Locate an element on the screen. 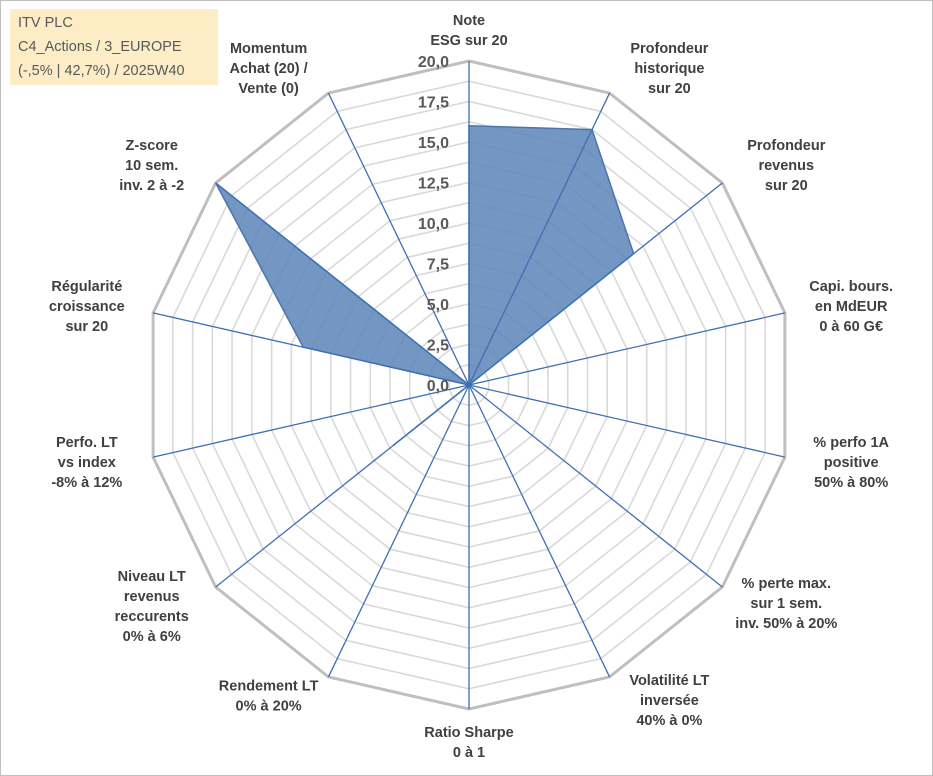 Image resolution: width=933 pixels, height=776 pixels. category-label: C4_Actions / 3_EUROPE is located at coordinates (100, 47).